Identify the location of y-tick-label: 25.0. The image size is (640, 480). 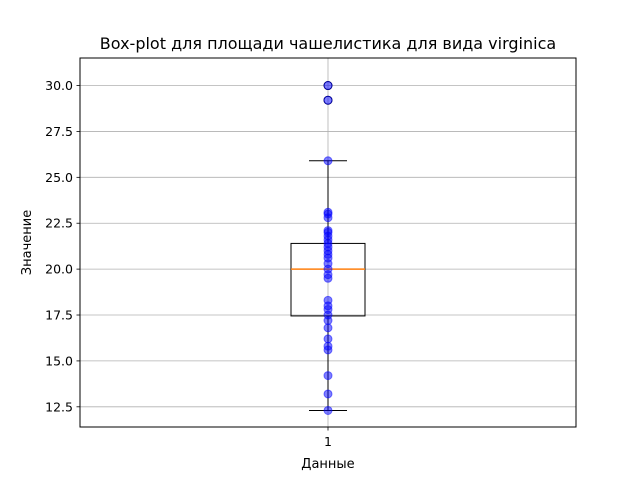
(59, 177).